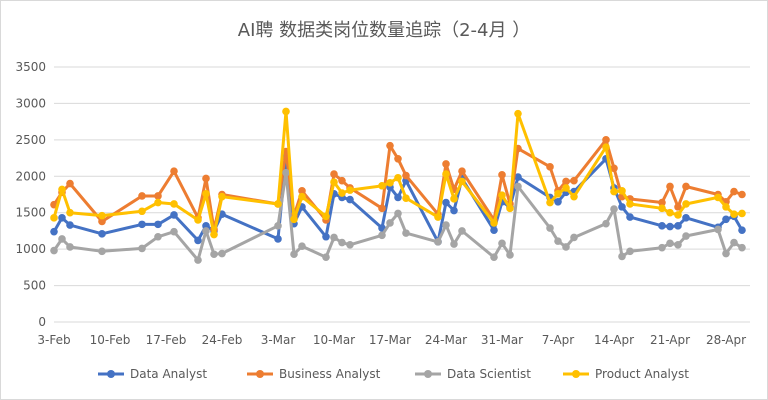 This screenshot has width=768, height=400. Describe the element at coordinates (642, 374) in the screenshot. I see `legend-label: Product Analyst` at that location.